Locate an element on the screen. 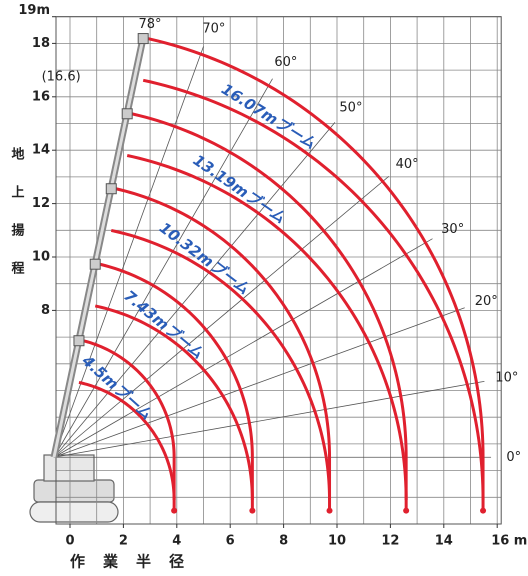 The image size is (528, 576). y-axis-title-char: 揚 is located at coordinates (17, 231).